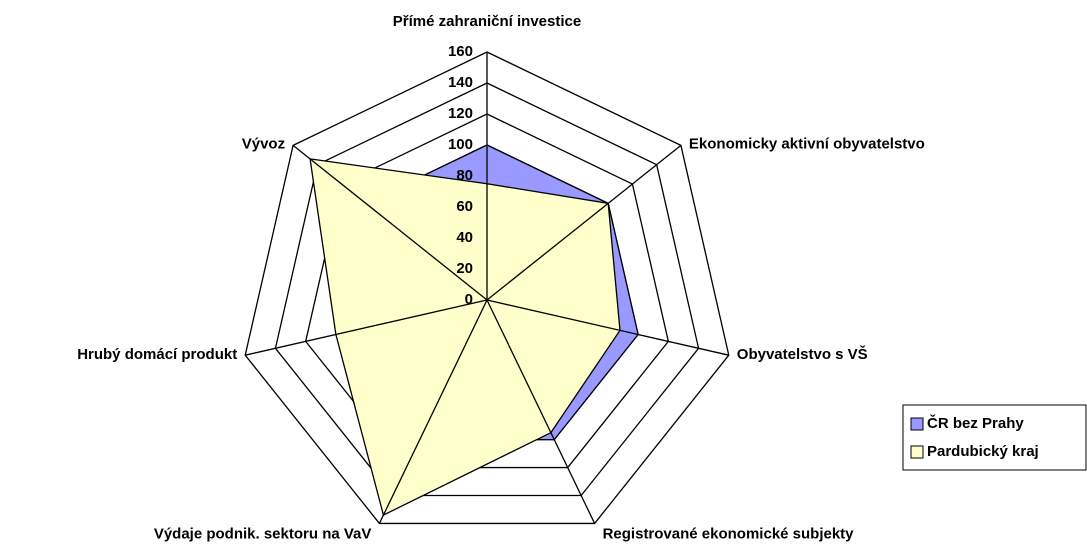 This screenshot has height=544, width=1087. What do you see at coordinates (263, 143) in the screenshot?
I see `category-label: Vývoz` at bounding box center [263, 143].